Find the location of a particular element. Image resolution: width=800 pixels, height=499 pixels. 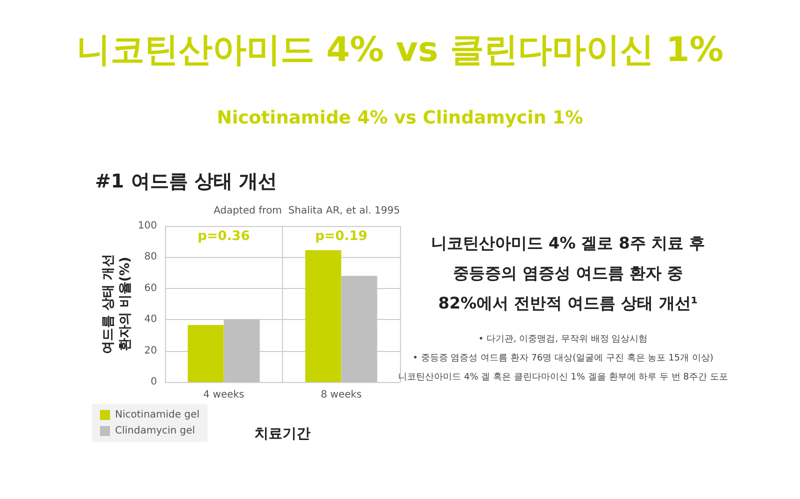

y-tick-label: 40 is located at coordinates (150, 320).